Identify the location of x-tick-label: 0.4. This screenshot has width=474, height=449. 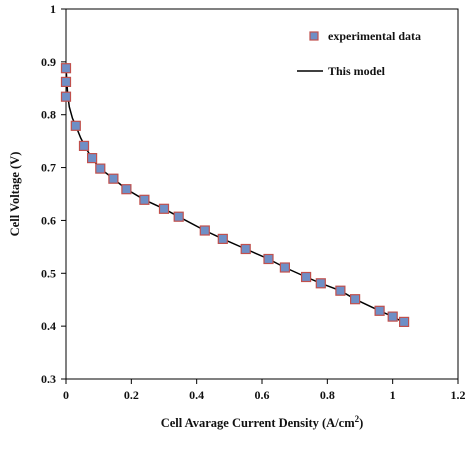
(196, 395).